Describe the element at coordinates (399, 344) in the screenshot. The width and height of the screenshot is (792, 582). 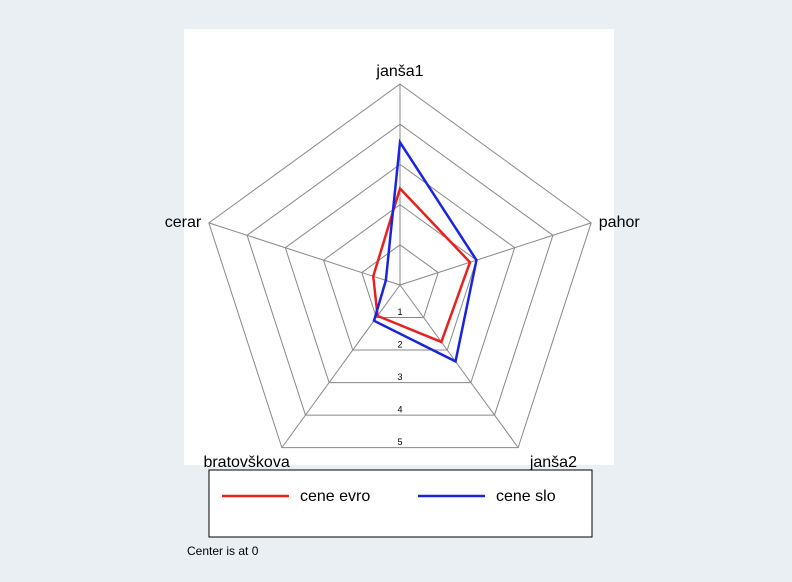
I see `tick-label: 2` at that location.